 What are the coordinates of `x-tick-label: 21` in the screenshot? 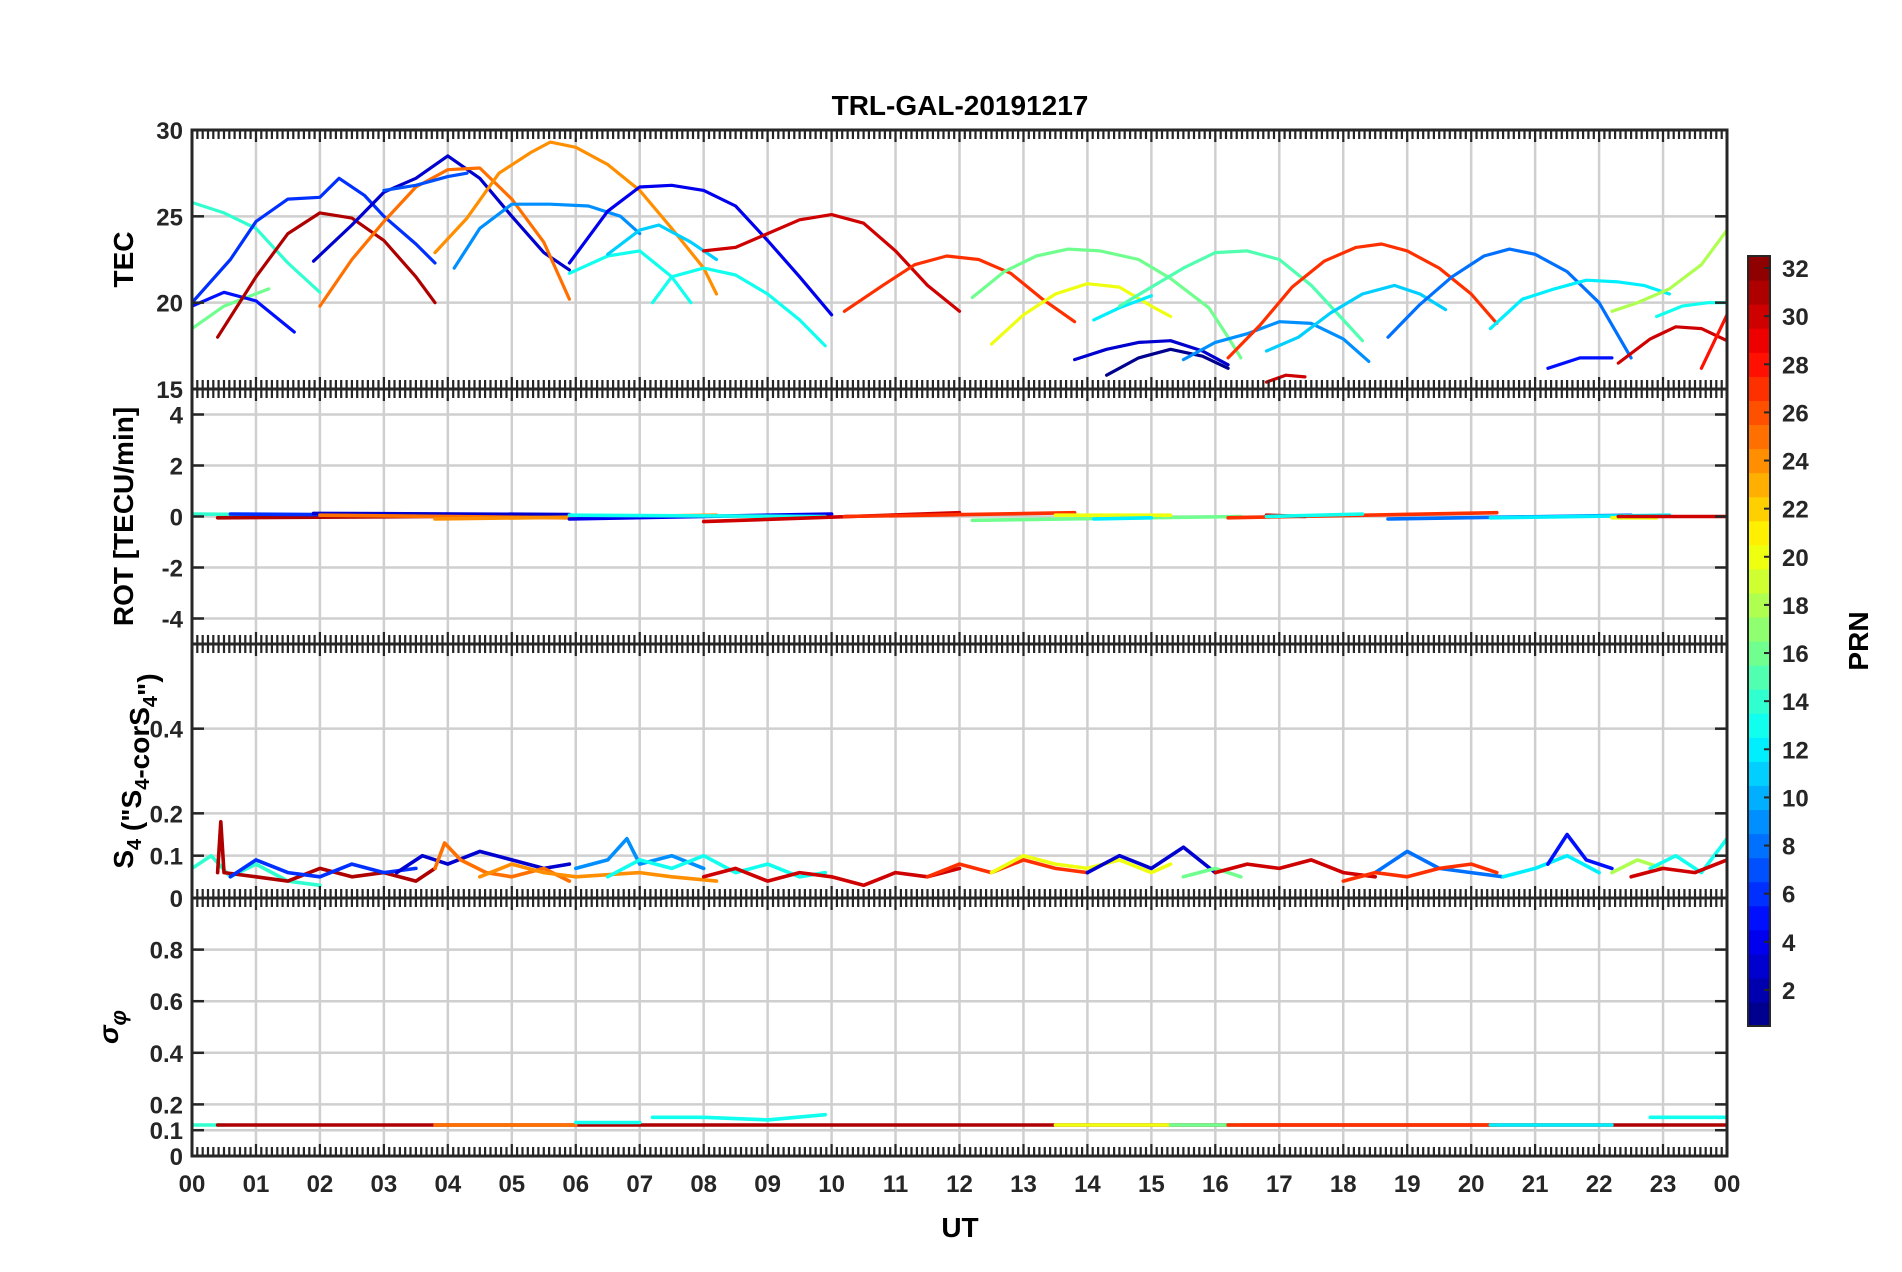 It's located at (1535, 1184).